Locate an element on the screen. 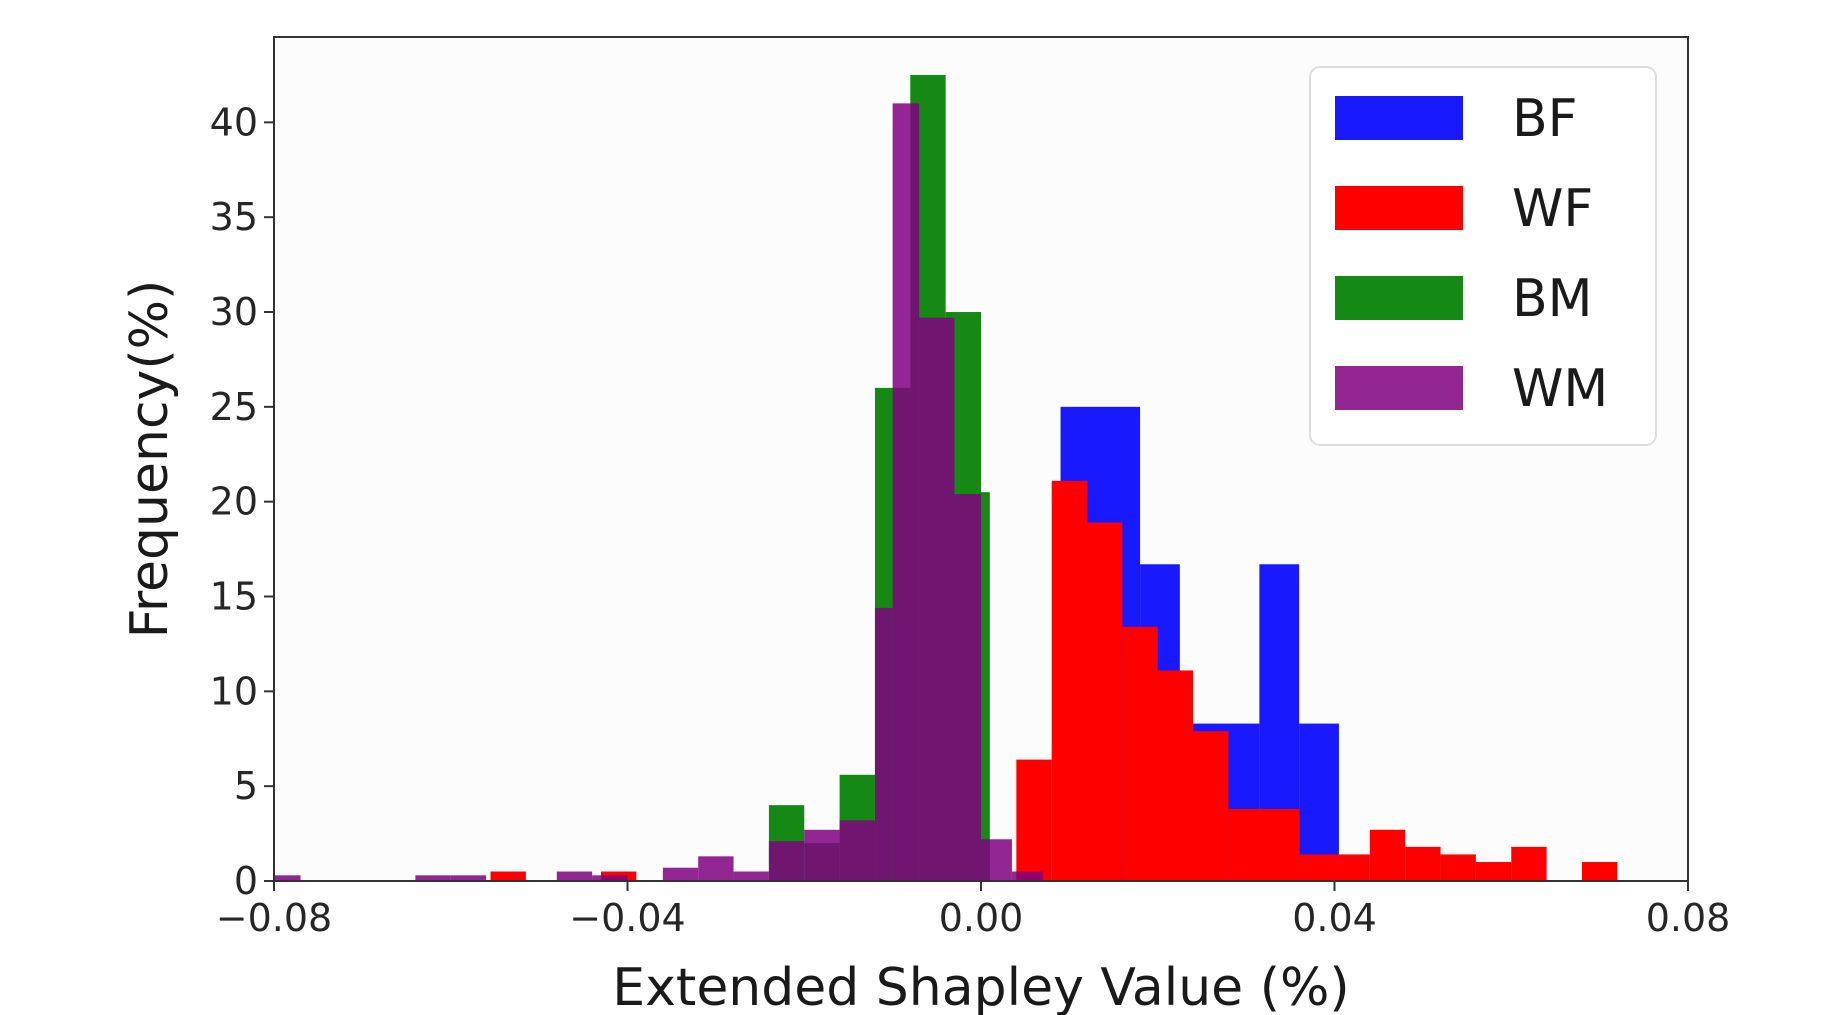  y-tick-label: 30 is located at coordinates (234, 312).